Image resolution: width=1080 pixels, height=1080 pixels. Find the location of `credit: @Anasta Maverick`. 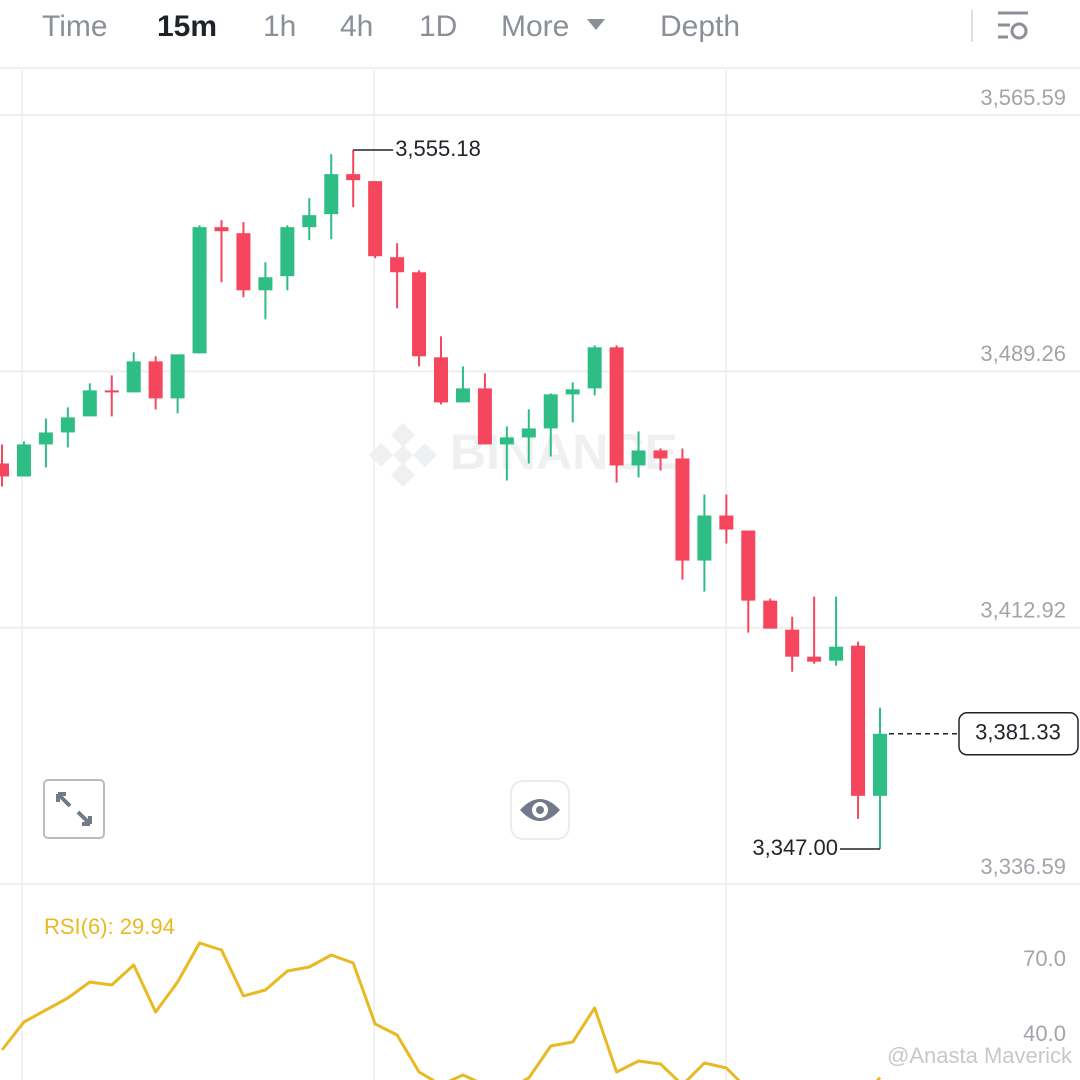

credit: @Anasta Maverick is located at coordinates (980, 1055).